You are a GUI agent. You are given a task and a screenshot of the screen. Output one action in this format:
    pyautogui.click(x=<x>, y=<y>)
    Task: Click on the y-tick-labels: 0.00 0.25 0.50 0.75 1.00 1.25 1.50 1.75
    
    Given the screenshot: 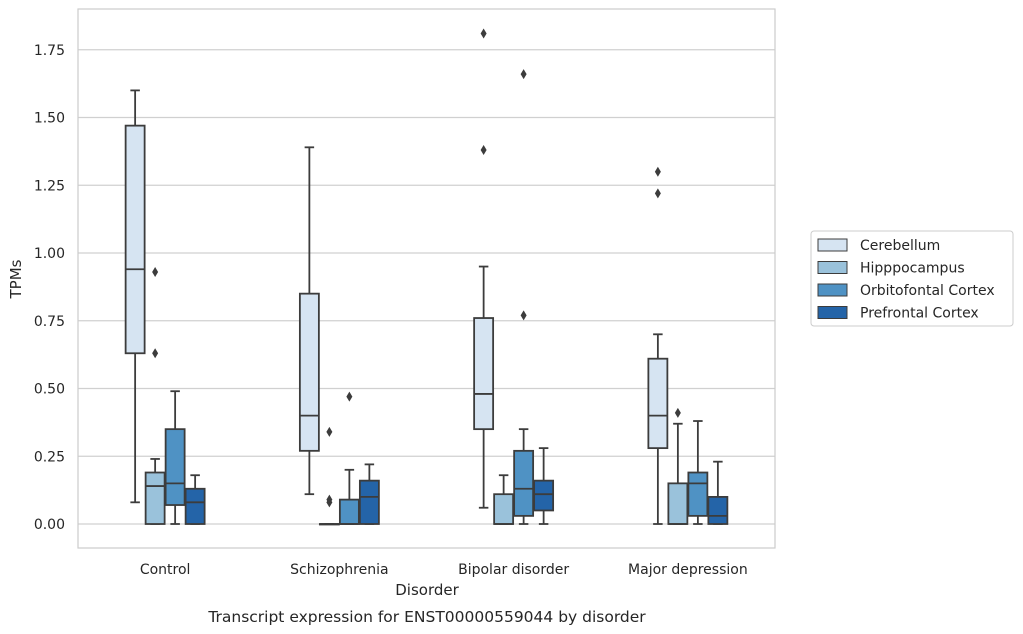 What is the action you would take?
    pyautogui.click(x=49, y=288)
    